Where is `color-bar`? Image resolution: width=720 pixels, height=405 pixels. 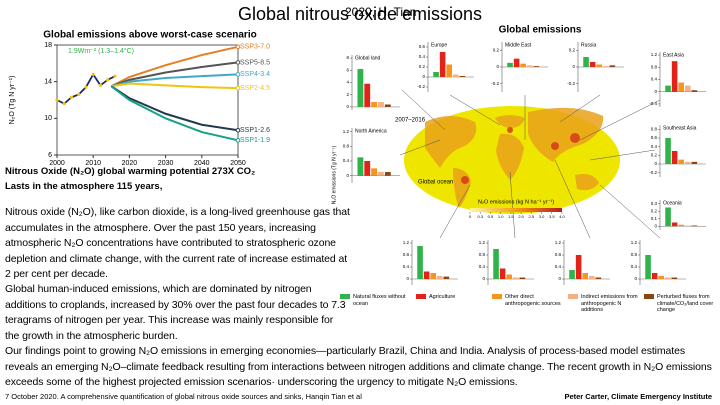 color-bar is located at coordinates (516, 210).